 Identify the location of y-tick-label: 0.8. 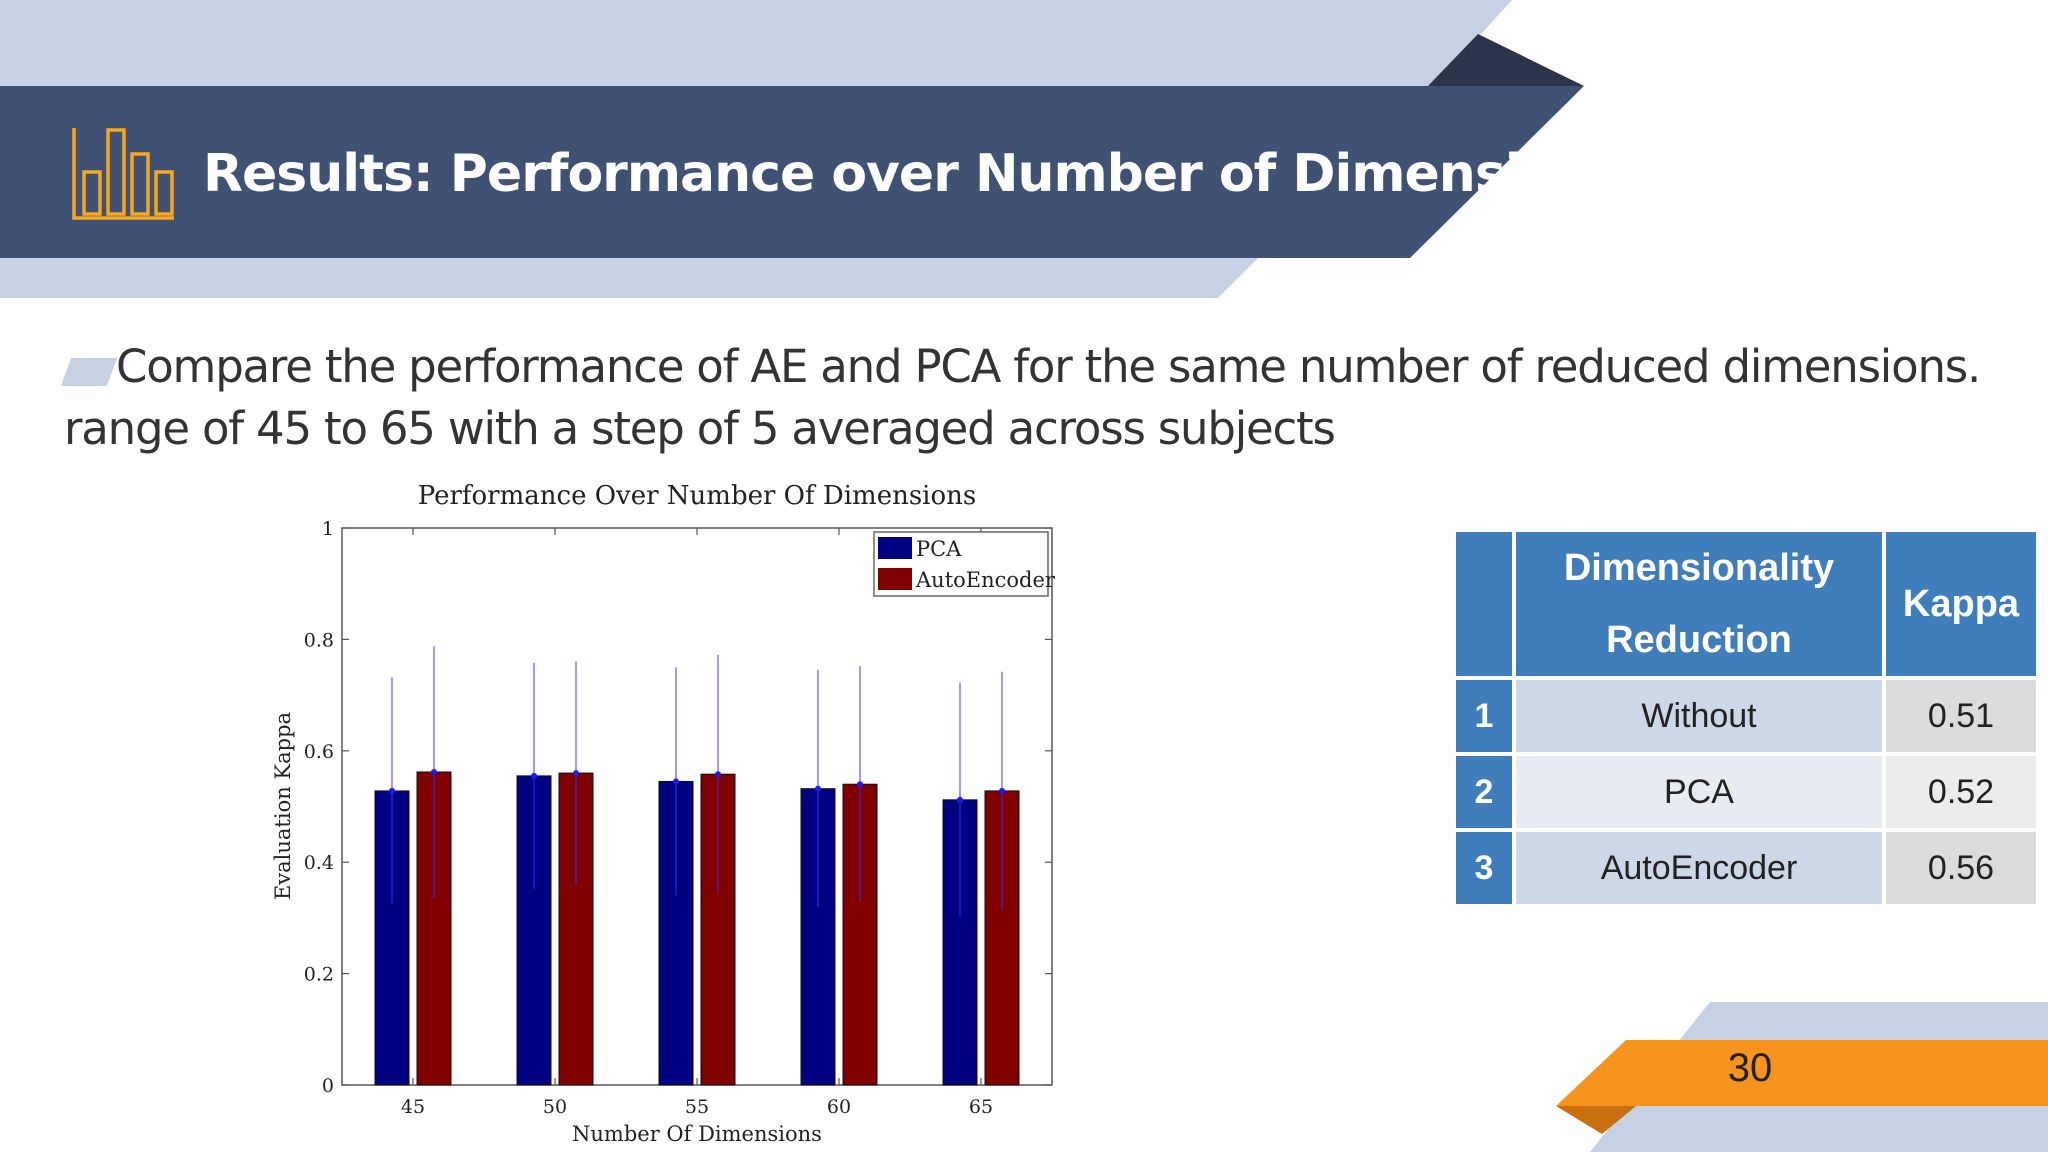
(319, 640).